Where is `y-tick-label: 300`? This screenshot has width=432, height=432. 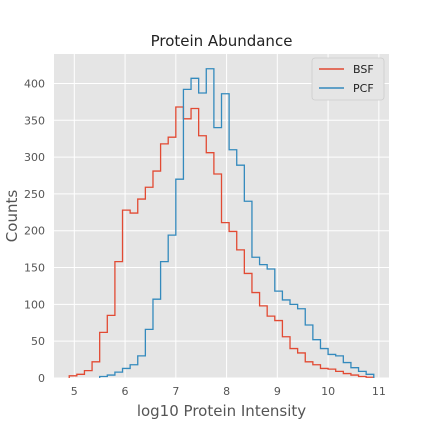
y-tick-label: 300 is located at coordinates (34, 157).